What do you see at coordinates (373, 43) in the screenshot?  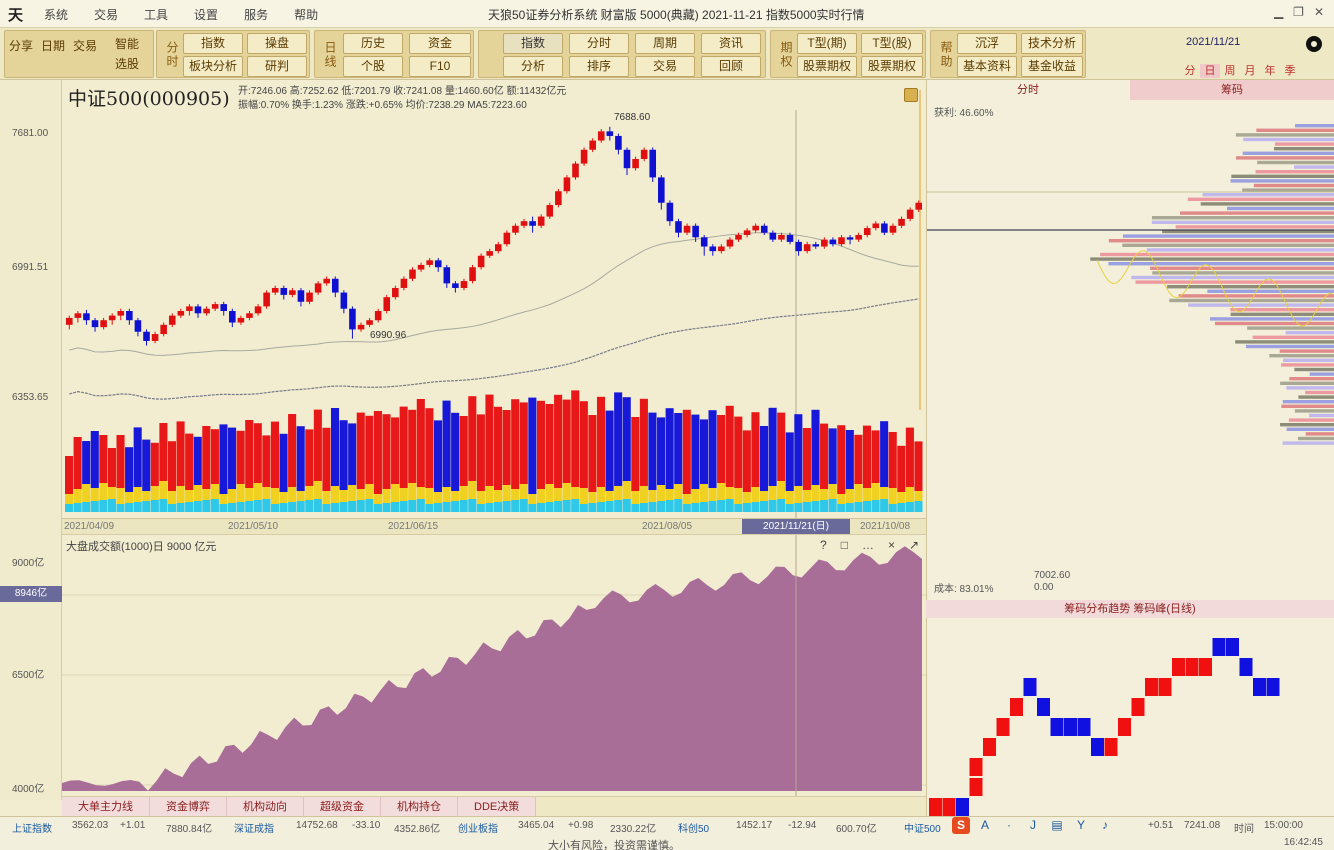 I see `history-button: 历史` at bounding box center [373, 43].